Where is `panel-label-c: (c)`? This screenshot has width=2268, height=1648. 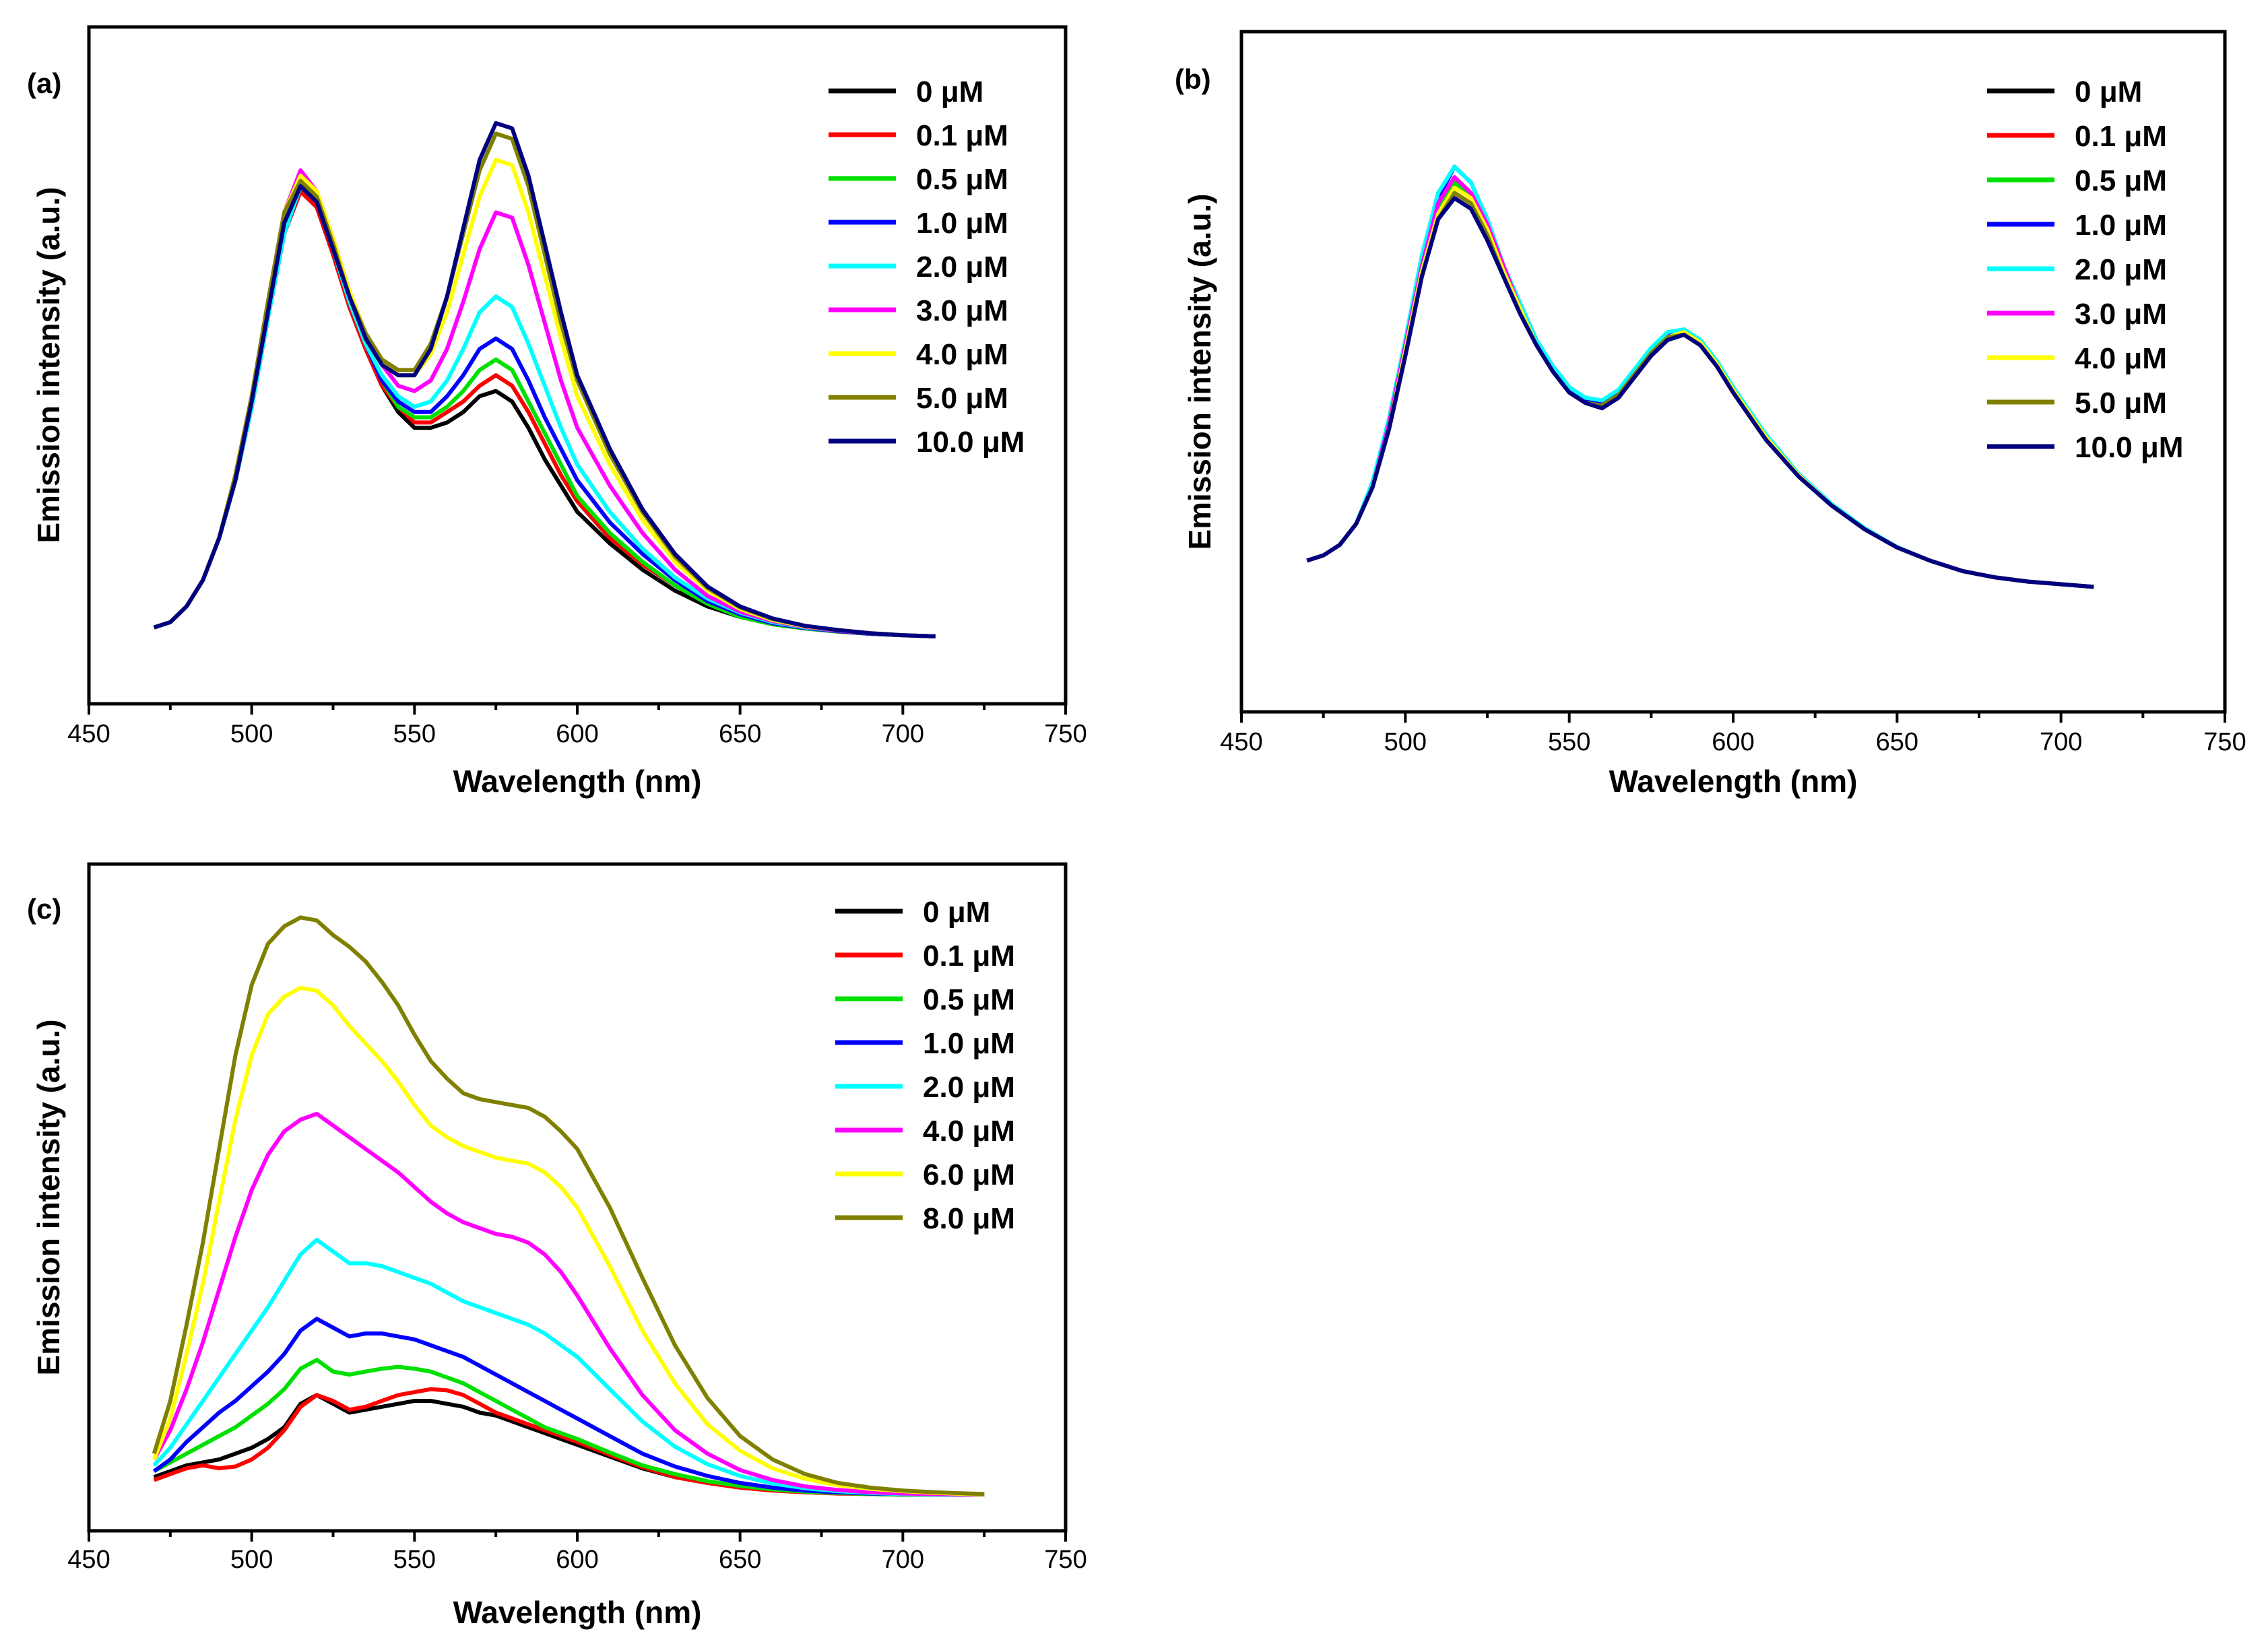
panel-label-c: (c) is located at coordinates (44, 909).